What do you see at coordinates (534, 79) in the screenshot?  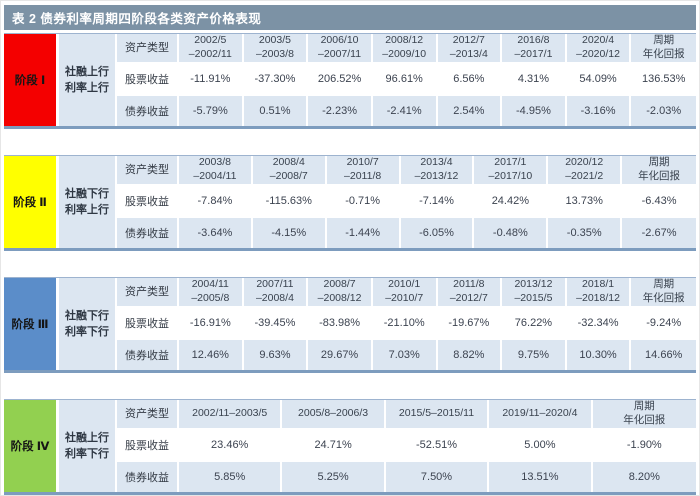 I see `stock-value: 4.31%` at bounding box center [534, 79].